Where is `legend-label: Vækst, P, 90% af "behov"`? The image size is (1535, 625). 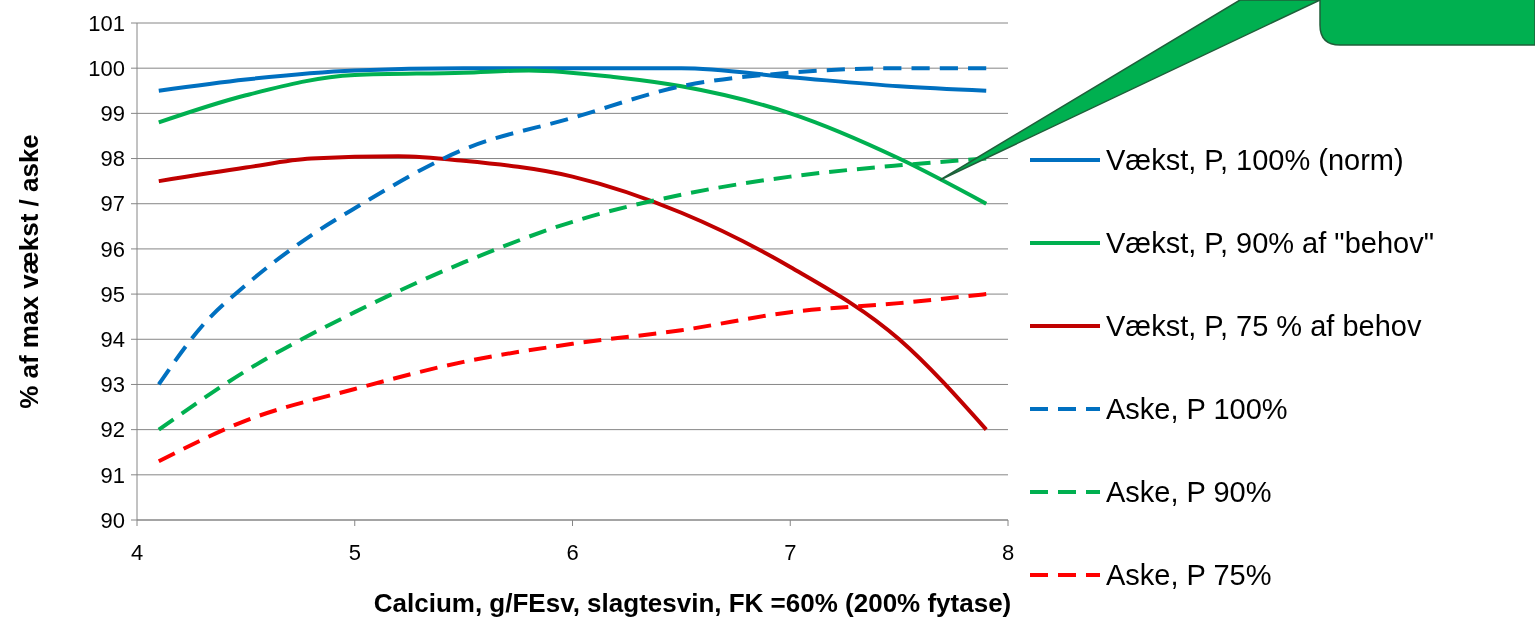
legend-label: Vækst, P, 90% af "behov" is located at coordinates (1270, 243).